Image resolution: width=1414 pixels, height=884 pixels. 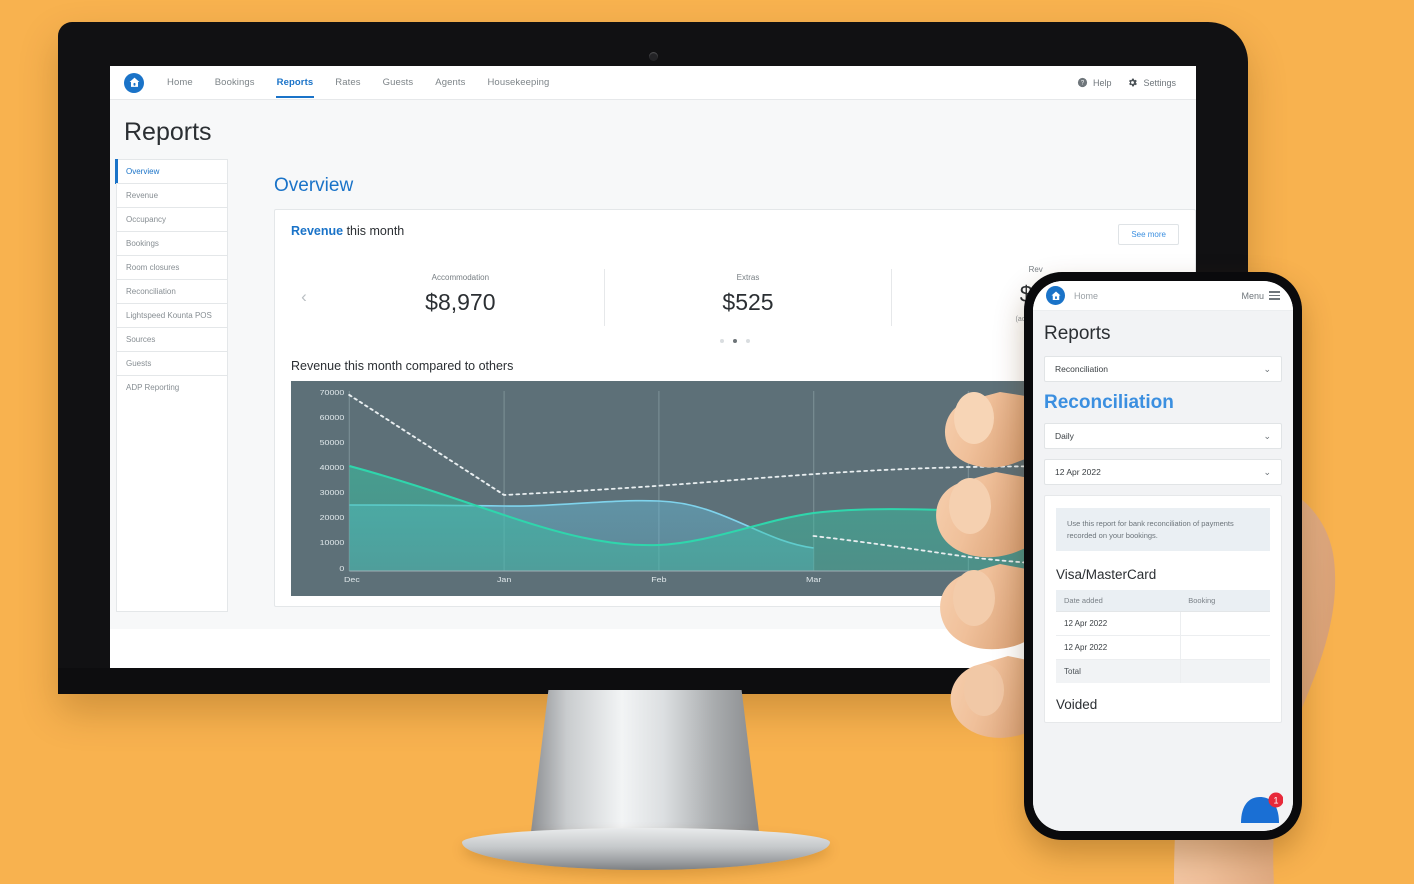 I want to click on revenue-accent-label: Revenue, so click(x=317, y=231).